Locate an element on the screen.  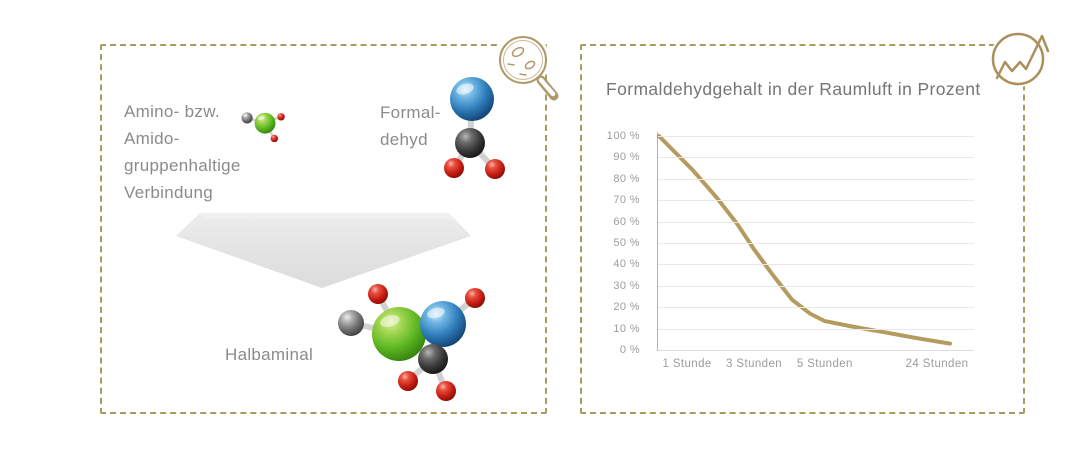
reaction-arrow-down is located at coordinates (323, 250).